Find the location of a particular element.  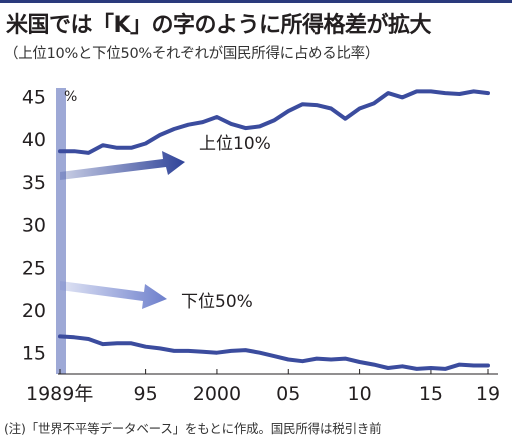

series-label-top10: 上位10% is located at coordinates (235, 144).